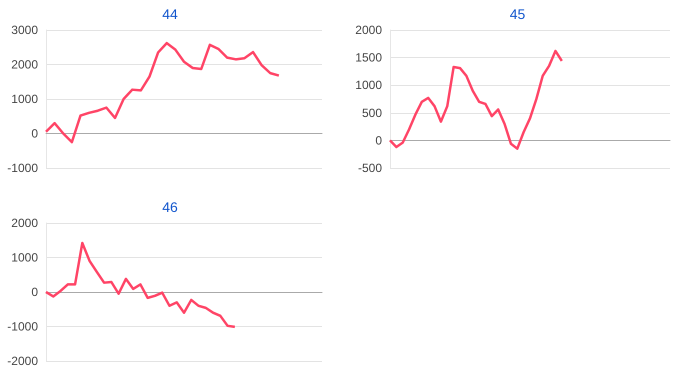 This screenshot has height=386, width=700. Describe the element at coordinates (518, 14) in the screenshot. I see `chart-title: 45` at that location.